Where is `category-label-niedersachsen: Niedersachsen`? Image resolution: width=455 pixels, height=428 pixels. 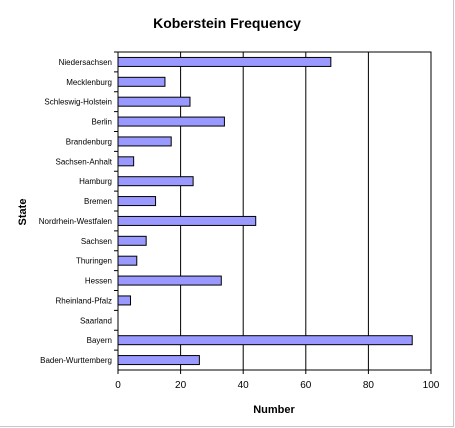 category-label-niedersachsen: Niedersachsen is located at coordinates (85, 62).